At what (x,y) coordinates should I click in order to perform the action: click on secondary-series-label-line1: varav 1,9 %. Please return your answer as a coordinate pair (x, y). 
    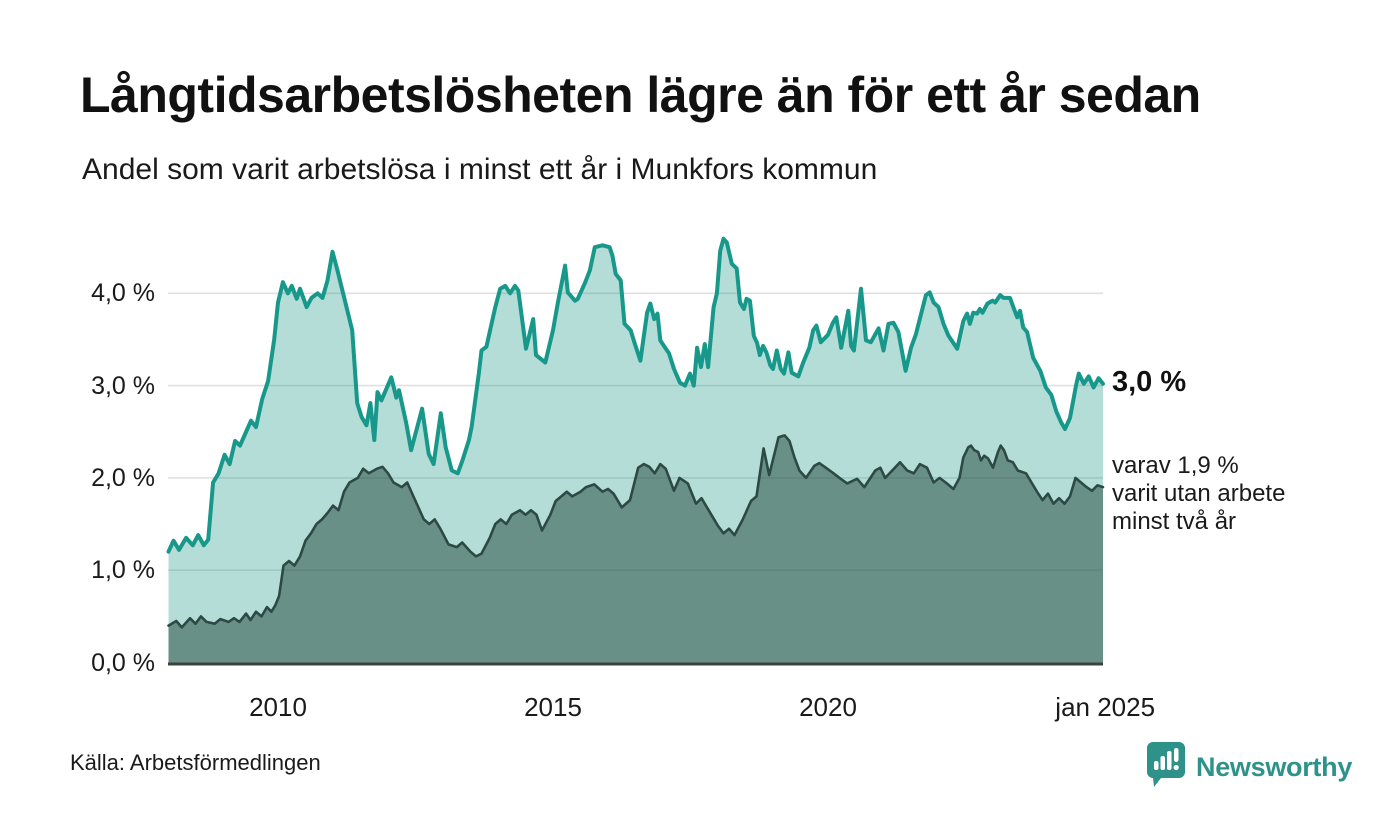
    Looking at the image, I should click on (1175, 465).